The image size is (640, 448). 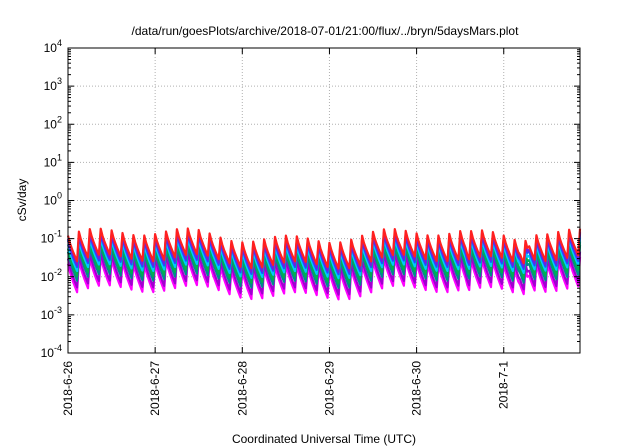 What do you see at coordinates (51, 237) in the screenshot?
I see `y-tick-label: 10⁻¹` at bounding box center [51, 237].